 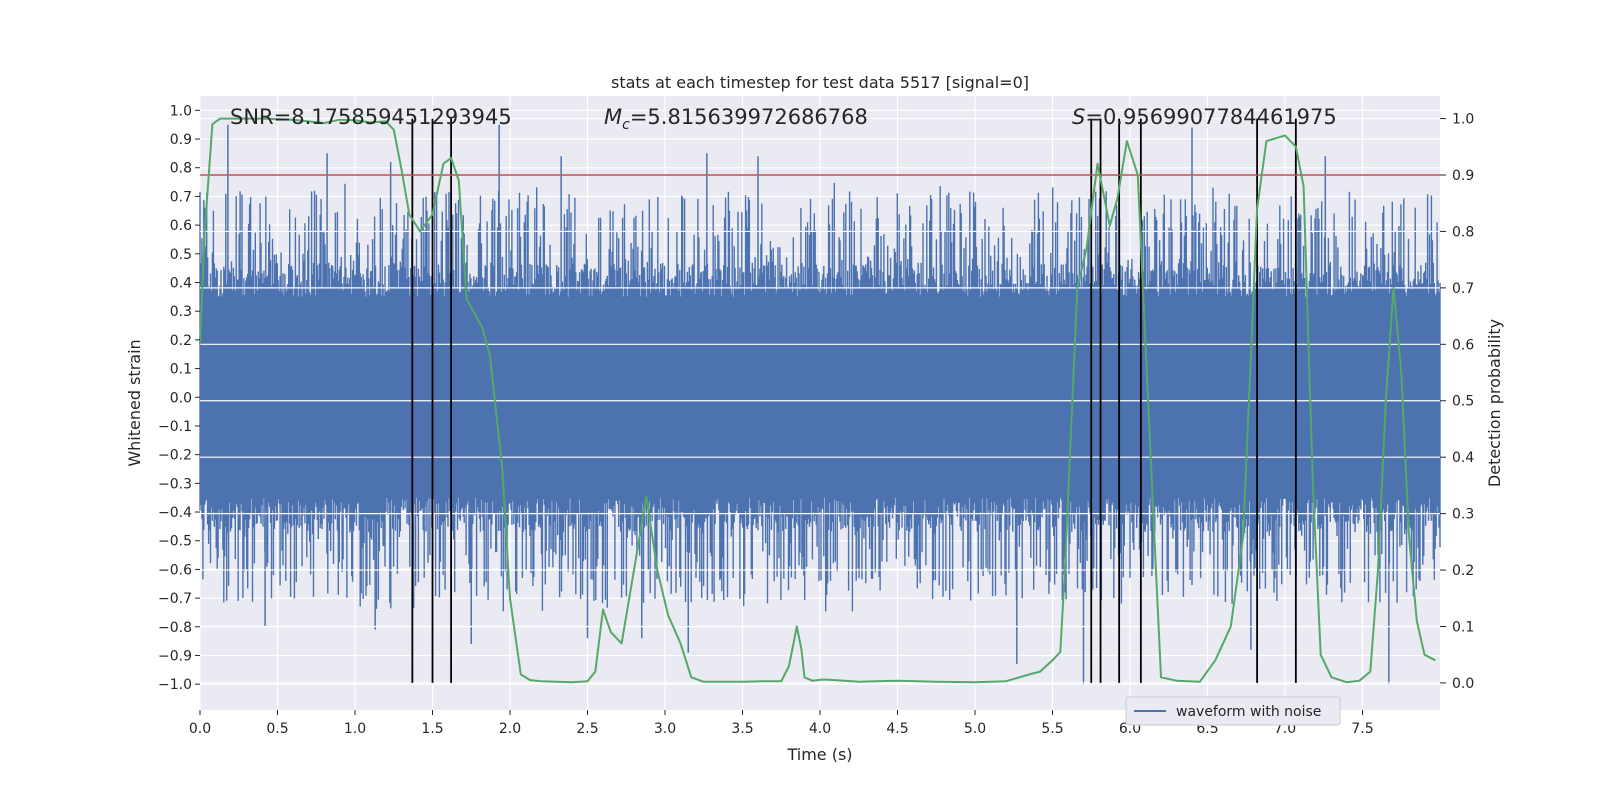 I want to click on y-left-tick-label: −0.8, so click(x=175, y=628).